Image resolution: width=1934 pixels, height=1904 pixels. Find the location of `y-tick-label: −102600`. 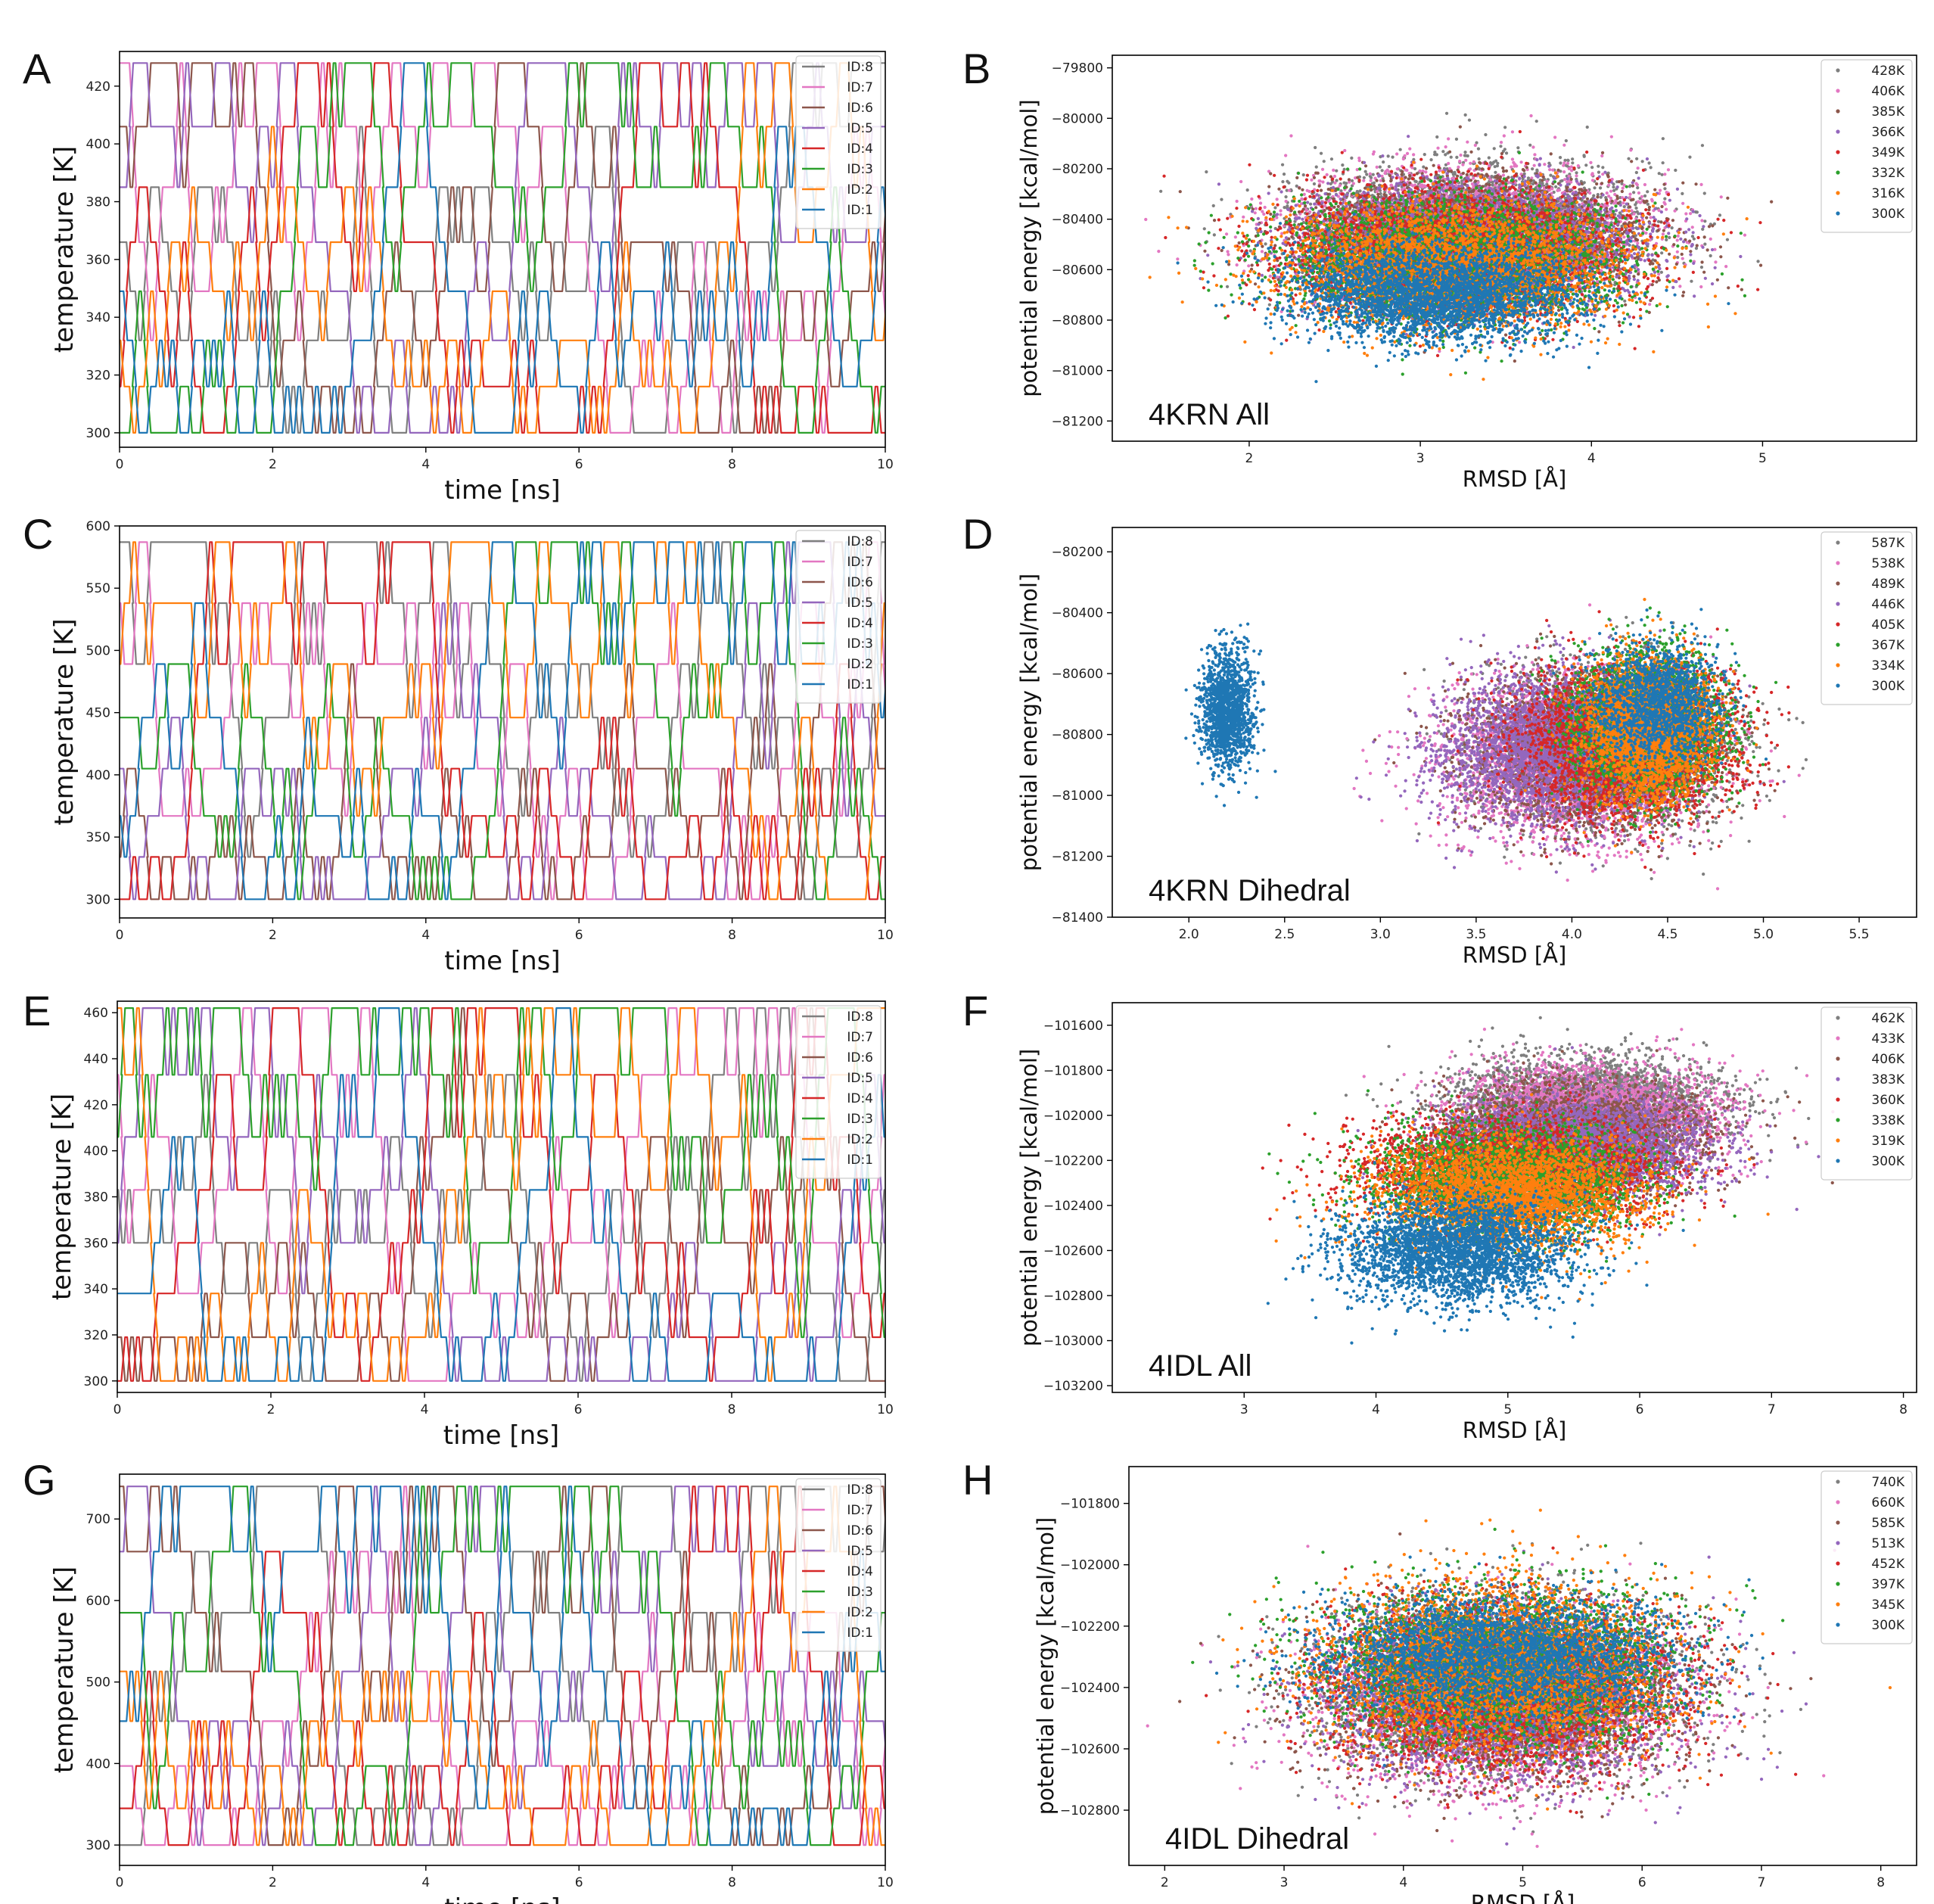

y-tick-label: −102600 is located at coordinates (1073, 1250).